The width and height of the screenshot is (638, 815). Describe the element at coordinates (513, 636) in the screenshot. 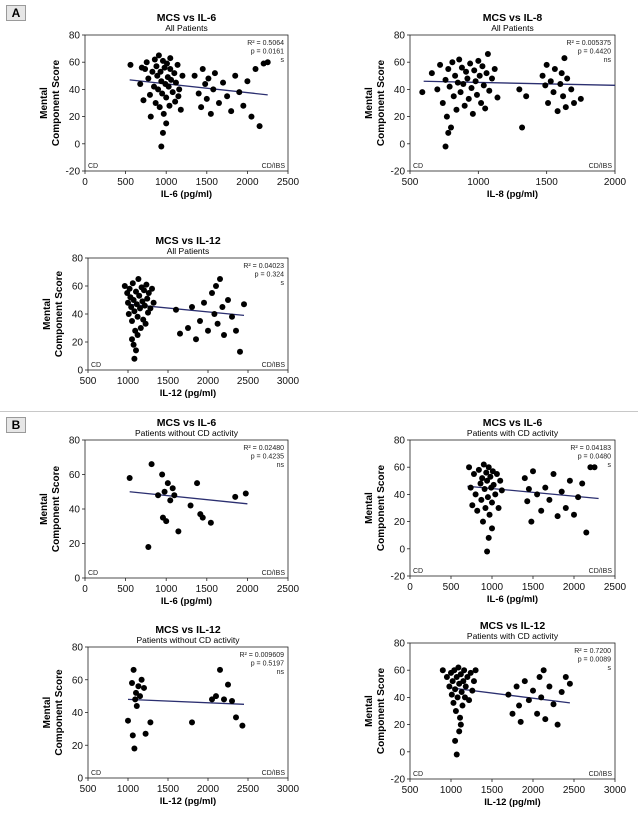

I see `chart-subtitle: Patients with CD activity` at that location.